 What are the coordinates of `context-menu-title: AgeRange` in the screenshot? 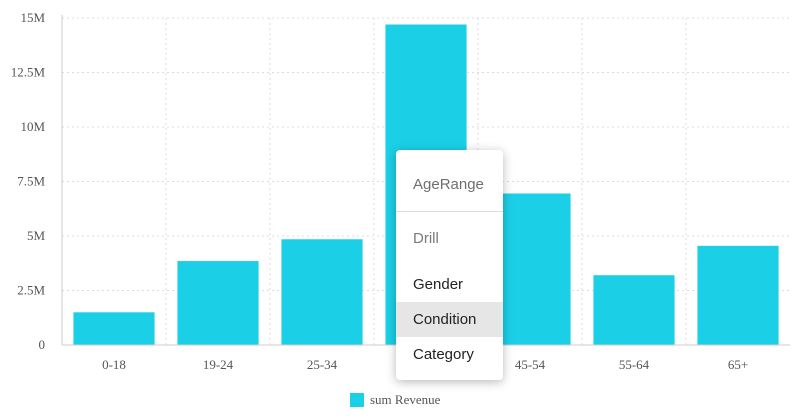 It's located at (449, 181).